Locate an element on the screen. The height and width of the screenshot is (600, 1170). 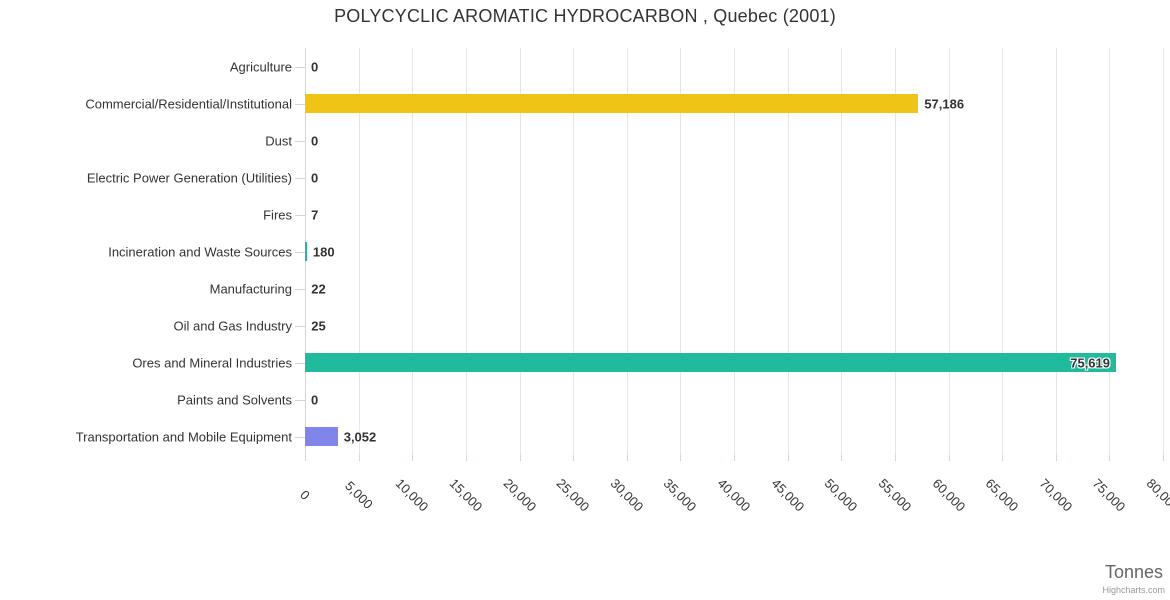
value-axis-label: 0 is located at coordinates (305, 495).